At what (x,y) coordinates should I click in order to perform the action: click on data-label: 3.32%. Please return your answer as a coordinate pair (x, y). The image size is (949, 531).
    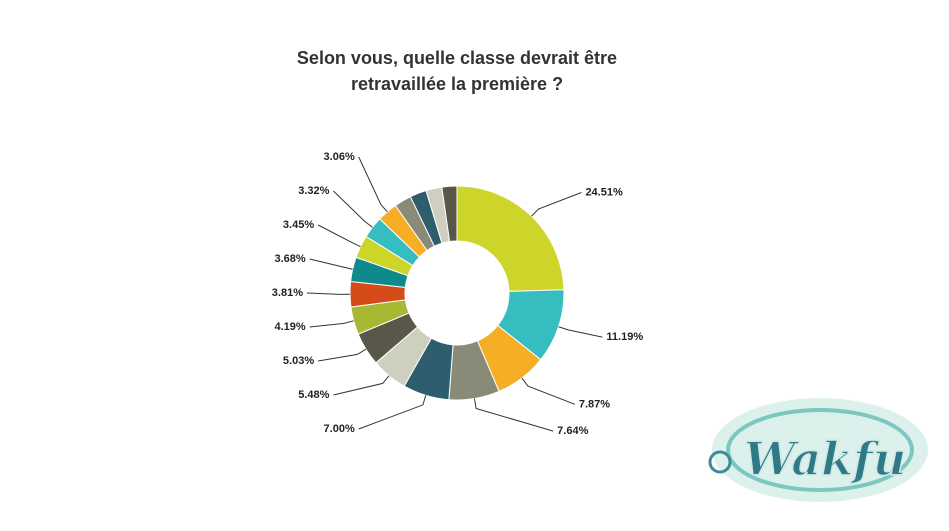
    Looking at the image, I should click on (313, 191).